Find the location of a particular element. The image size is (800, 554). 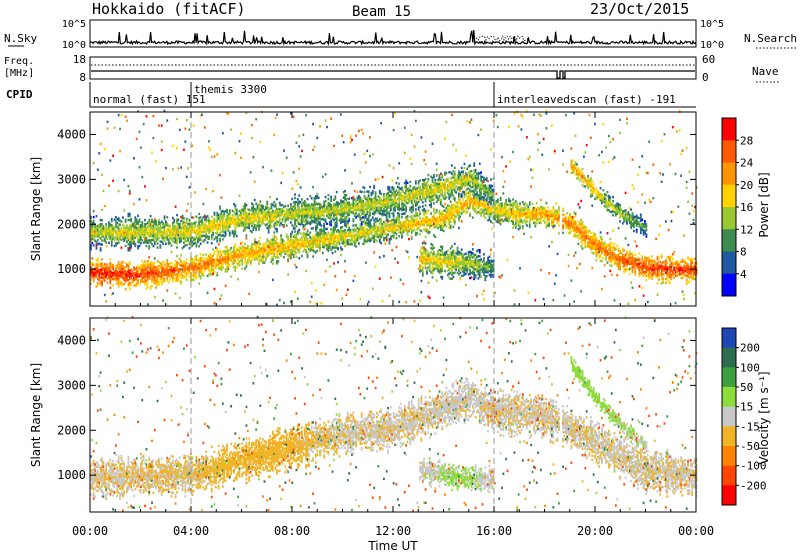

station-title: Hokkaido (fitACF) is located at coordinates (169, 9).